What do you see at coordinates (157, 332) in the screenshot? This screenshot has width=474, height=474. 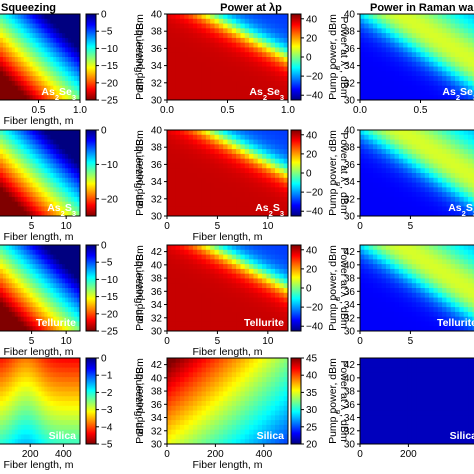 I see `y-tick-label: 30` at bounding box center [157, 332].